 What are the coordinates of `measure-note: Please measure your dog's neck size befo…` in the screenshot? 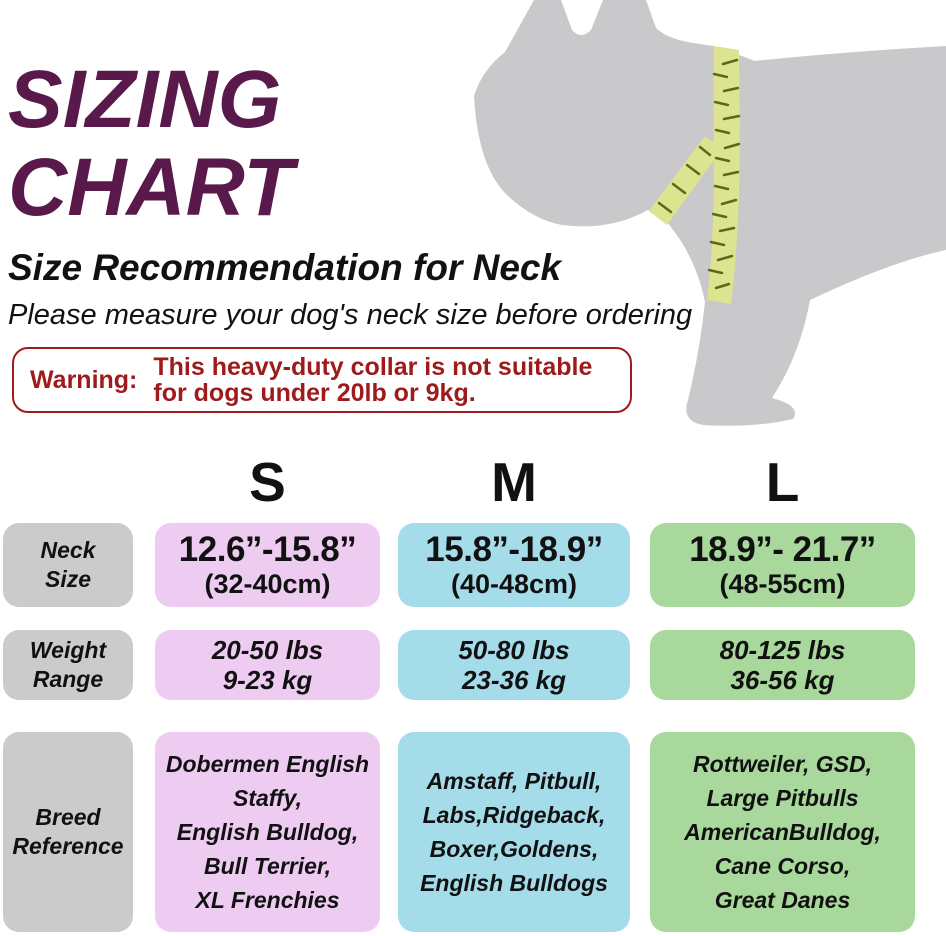 It's located at (350, 315).